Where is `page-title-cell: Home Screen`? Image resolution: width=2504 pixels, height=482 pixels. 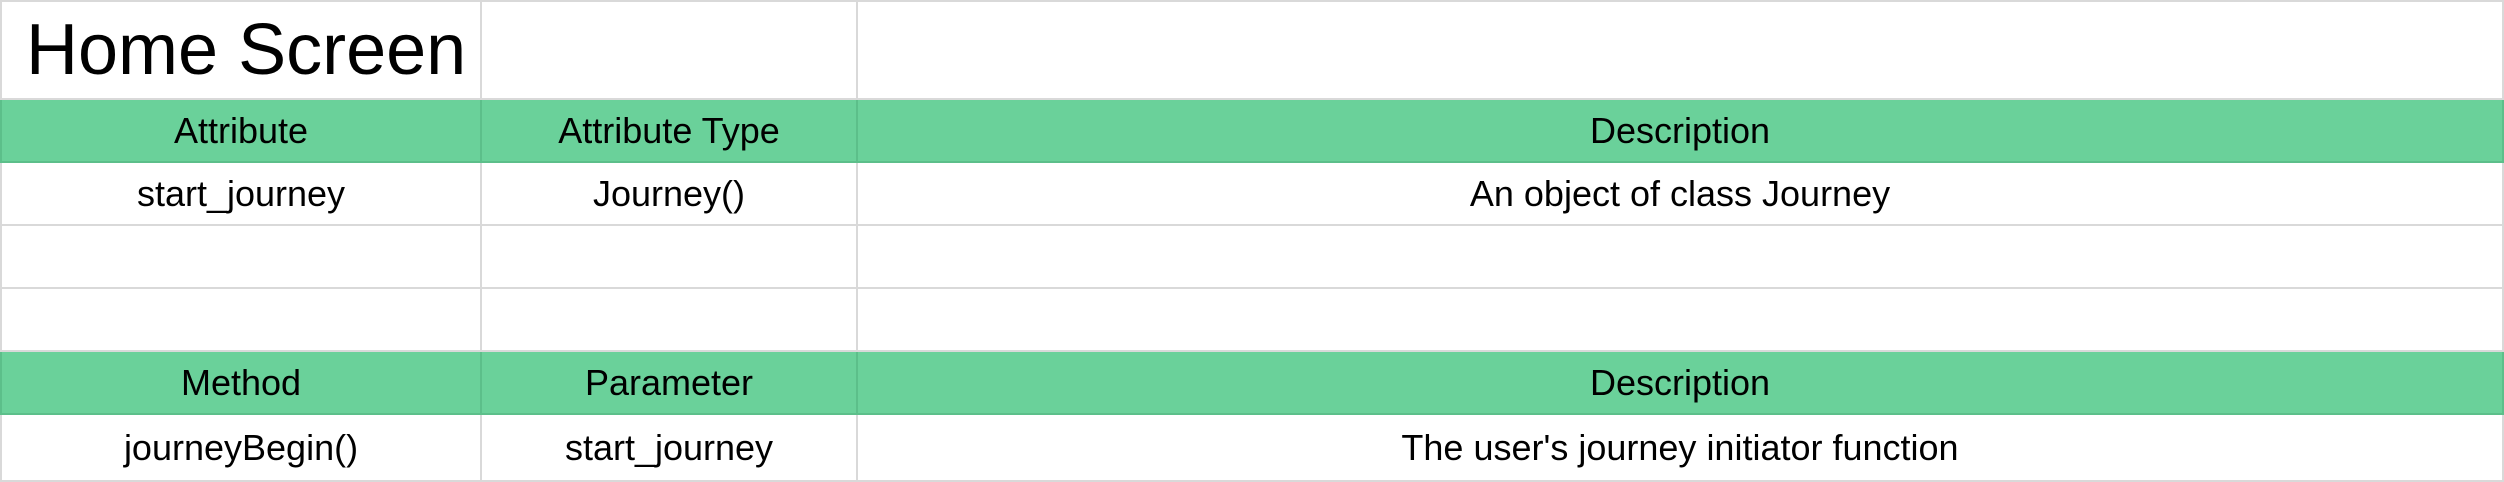 page-title-cell: Home Screen is located at coordinates (241, 50).